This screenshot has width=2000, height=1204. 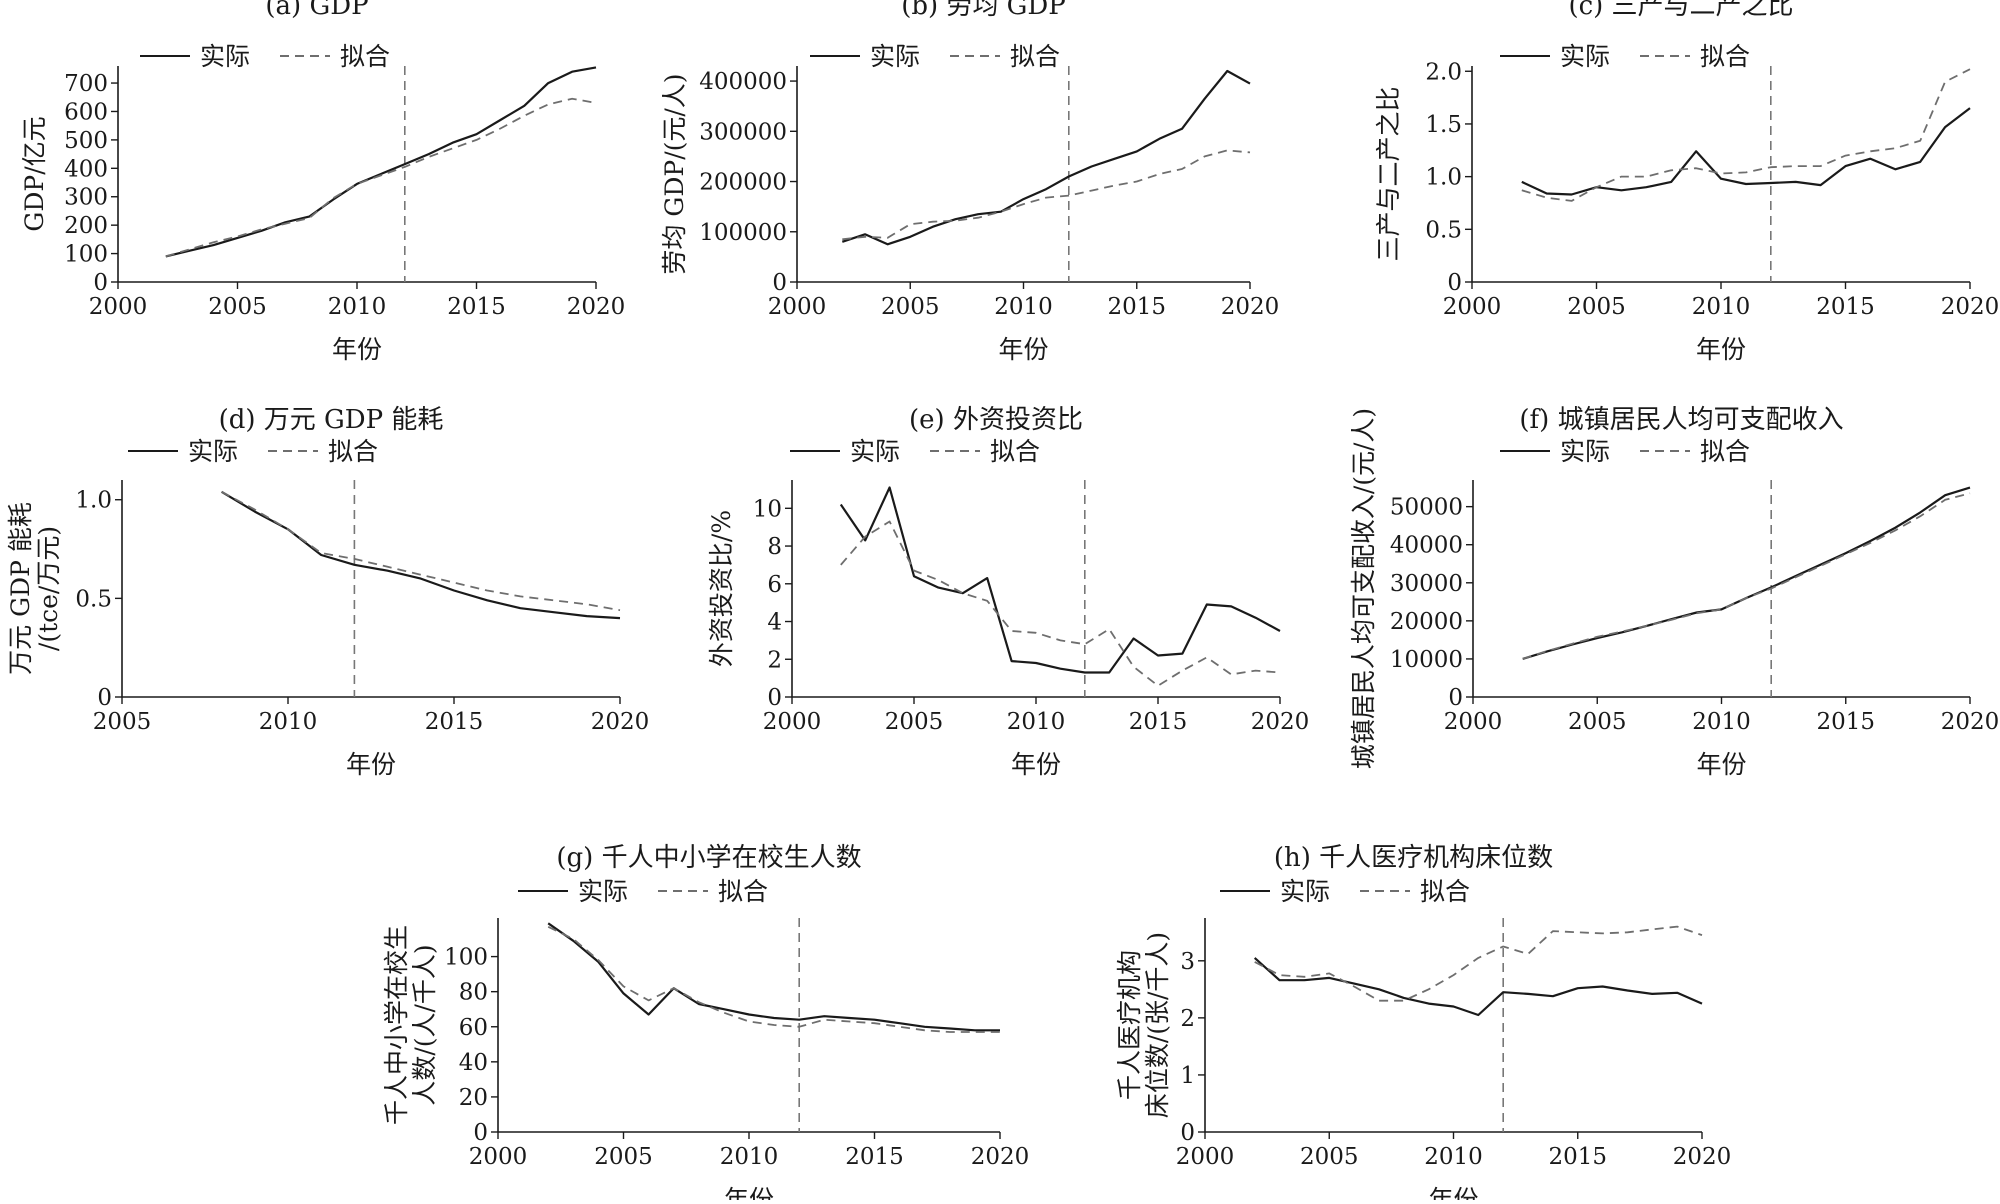 What do you see at coordinates (774, 623) in the screenshot?
I see `y-tick-label: 4` at bounding box center [774, 623].